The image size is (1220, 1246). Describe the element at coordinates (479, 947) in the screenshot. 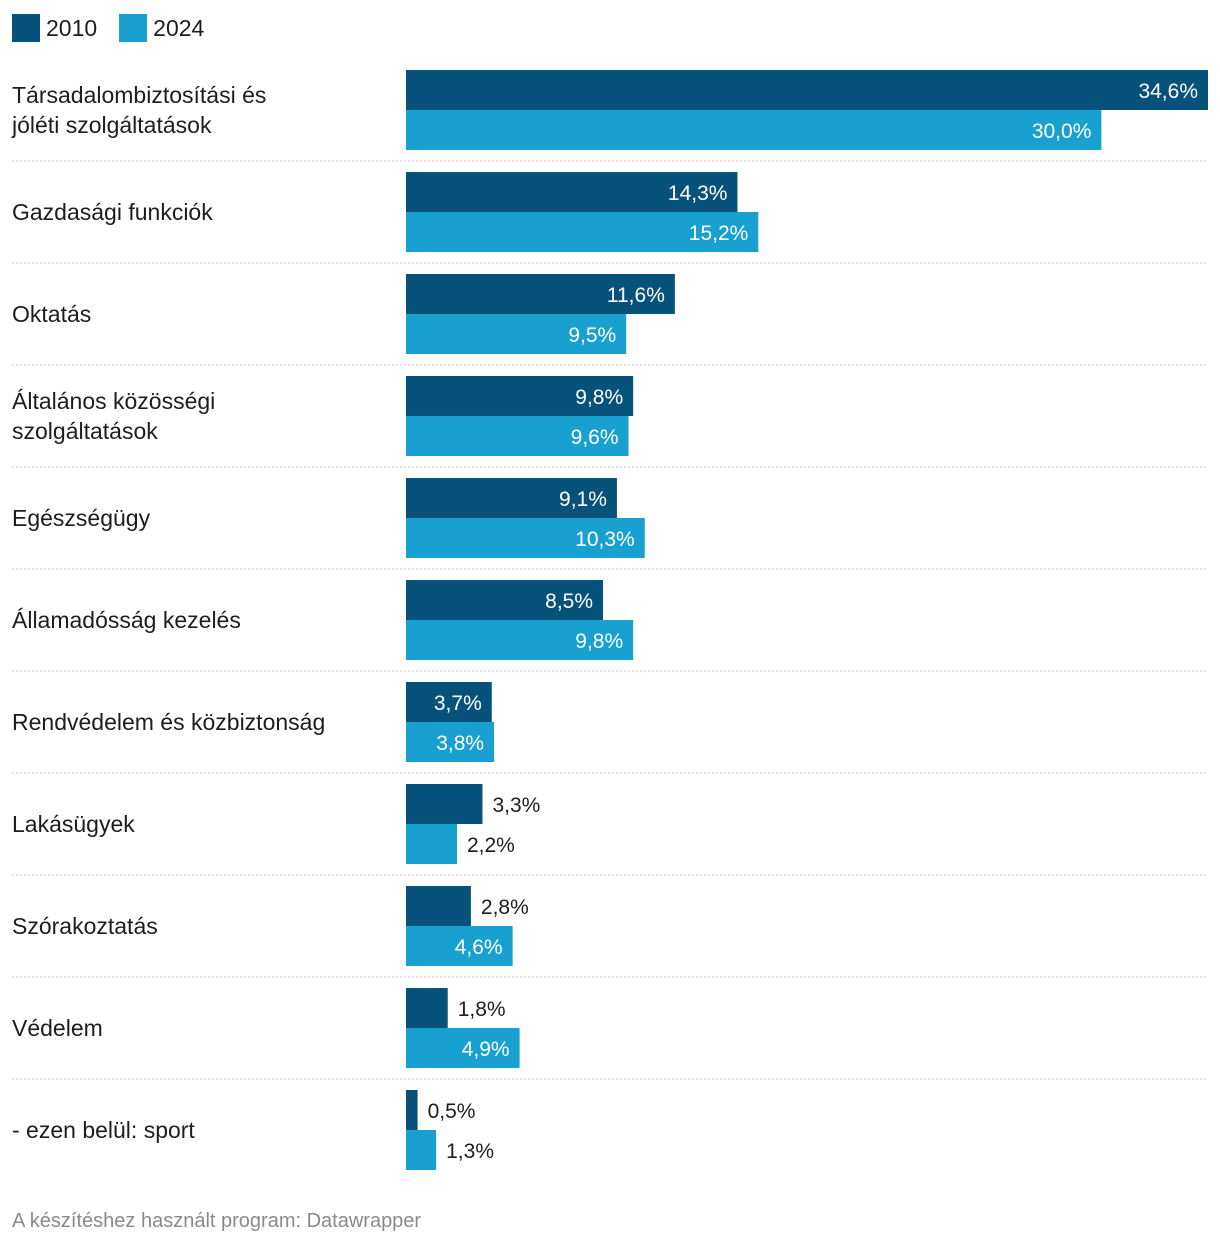

I see `value-label: 4,6%` at that location.